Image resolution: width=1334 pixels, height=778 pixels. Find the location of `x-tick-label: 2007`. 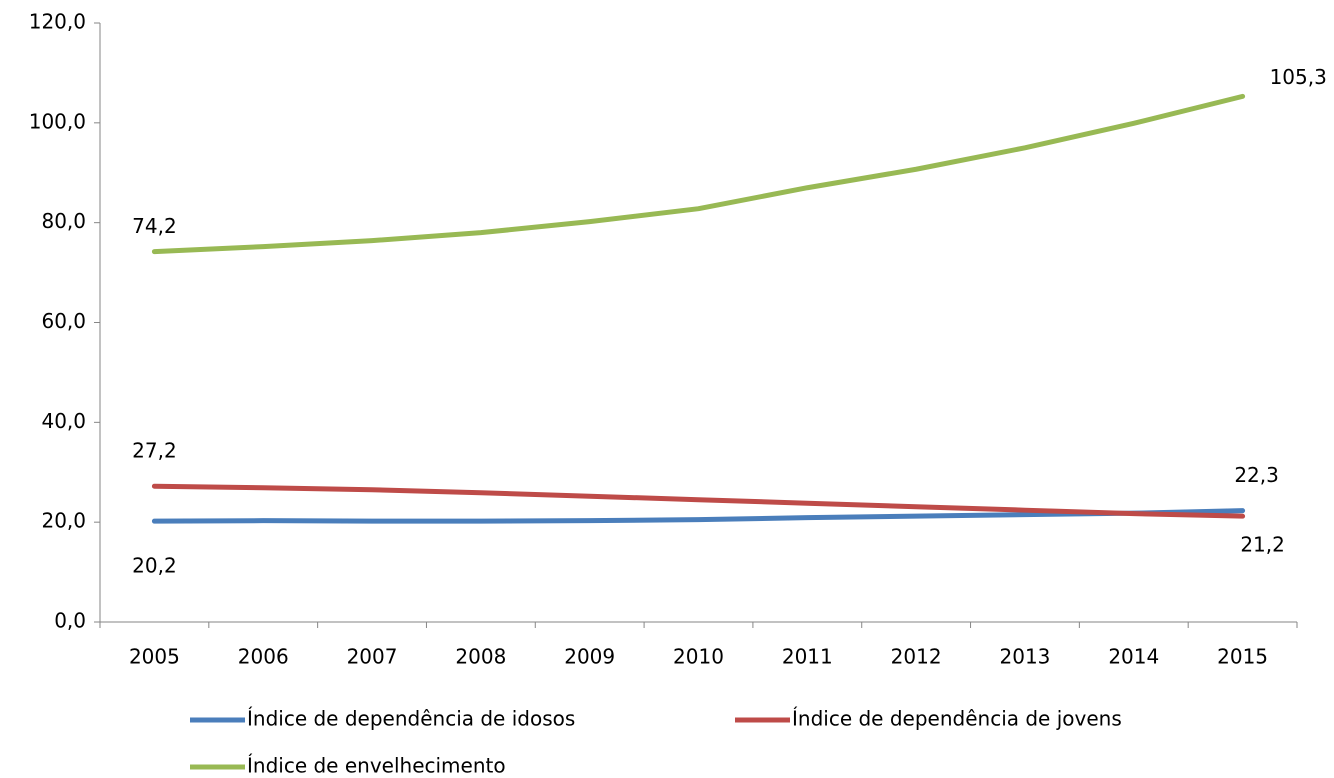

x-tick-label: 2007 is located at coordinates (372, 657).